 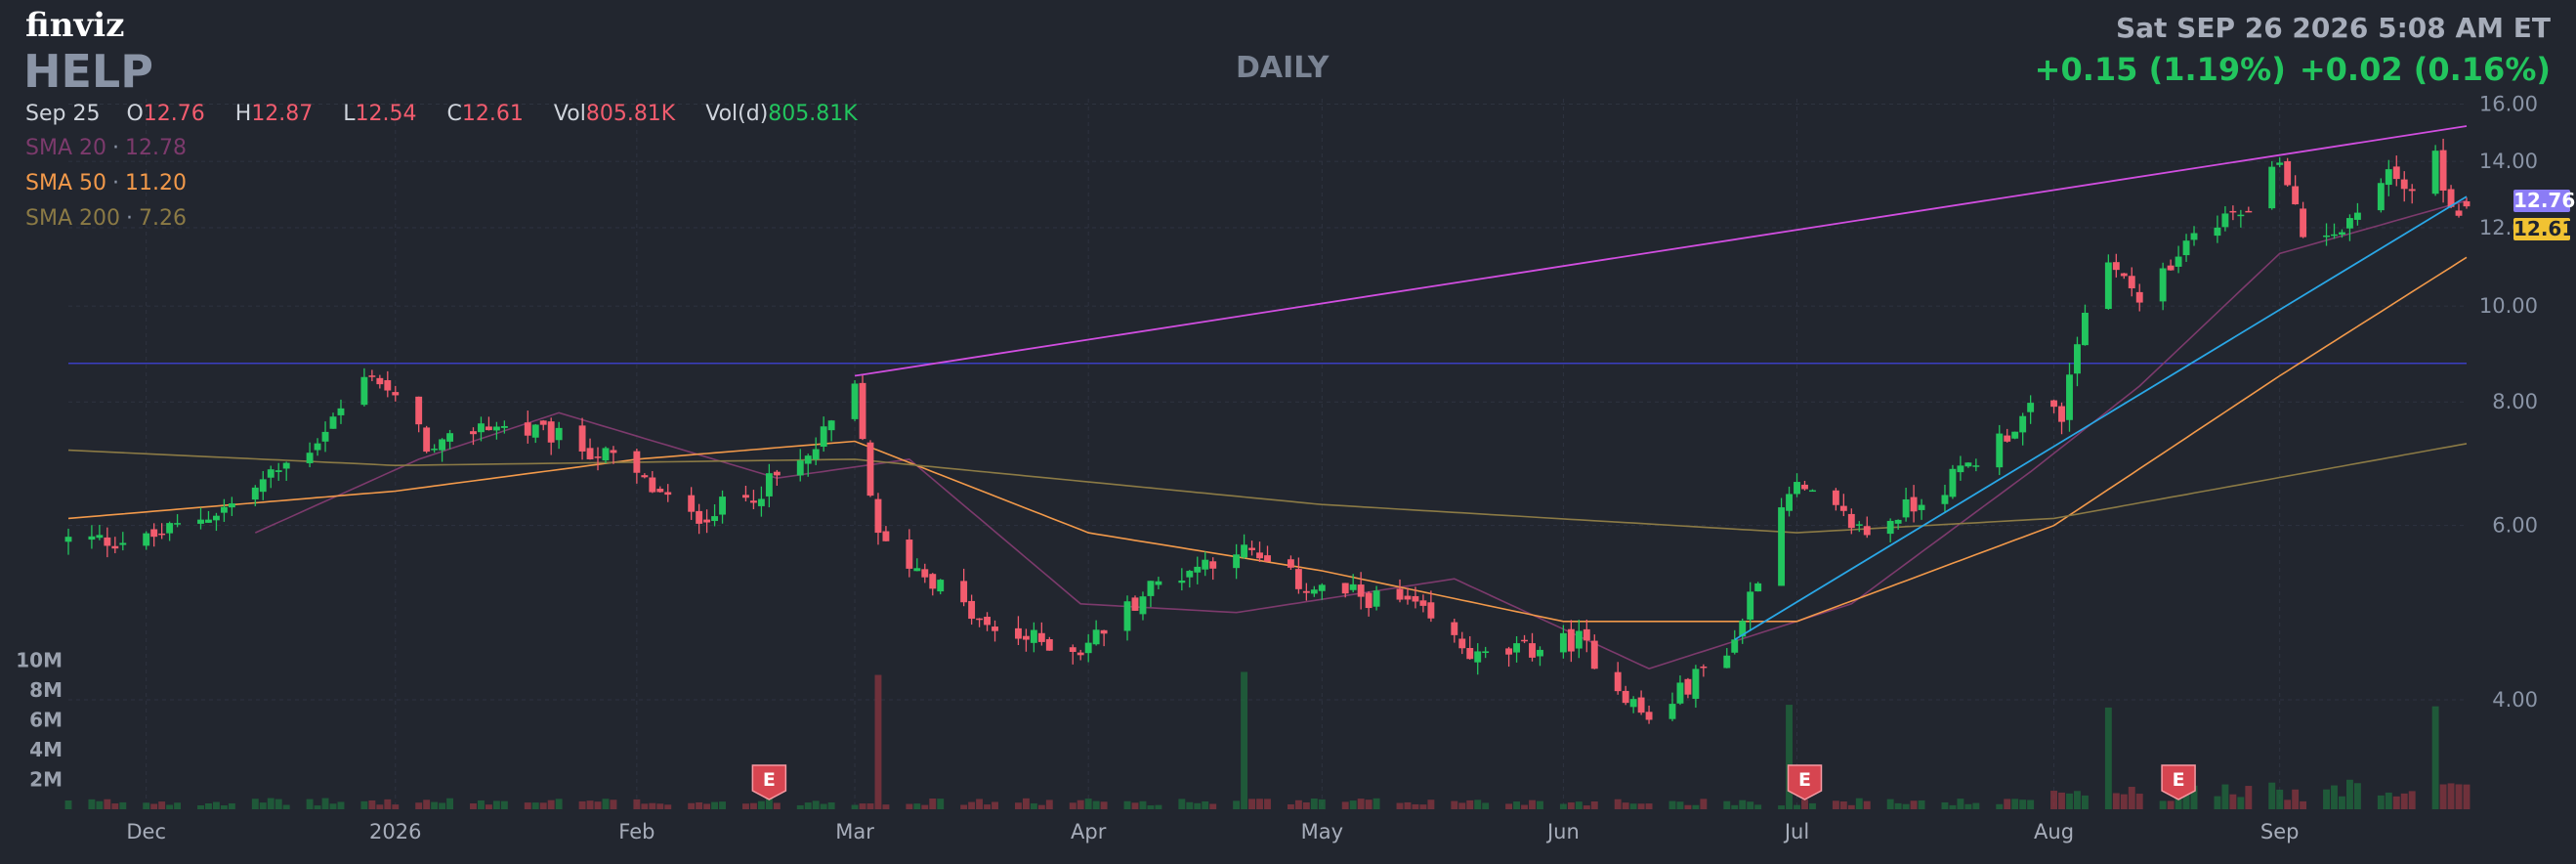 What do you see at coordinates (2515, 526) in the screenshot?
I see `price-tick-label: 6.00` at bounding box center [2515, 526].